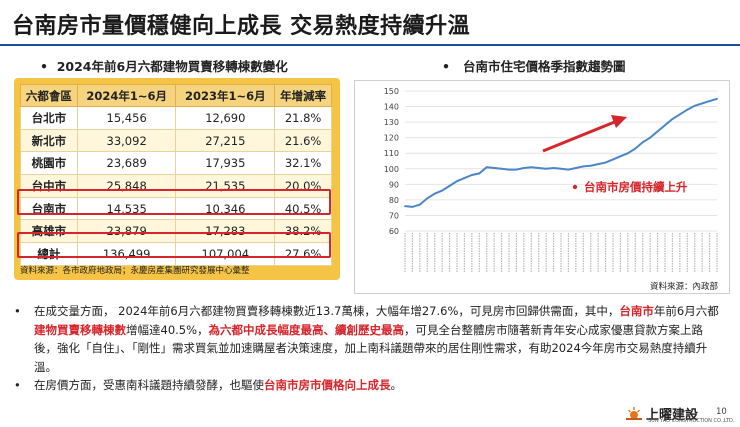  What do you see at coordinates (391, 169) in the screenshot?
I see `y-tick-label: 100` at bounding box center [391, 169].